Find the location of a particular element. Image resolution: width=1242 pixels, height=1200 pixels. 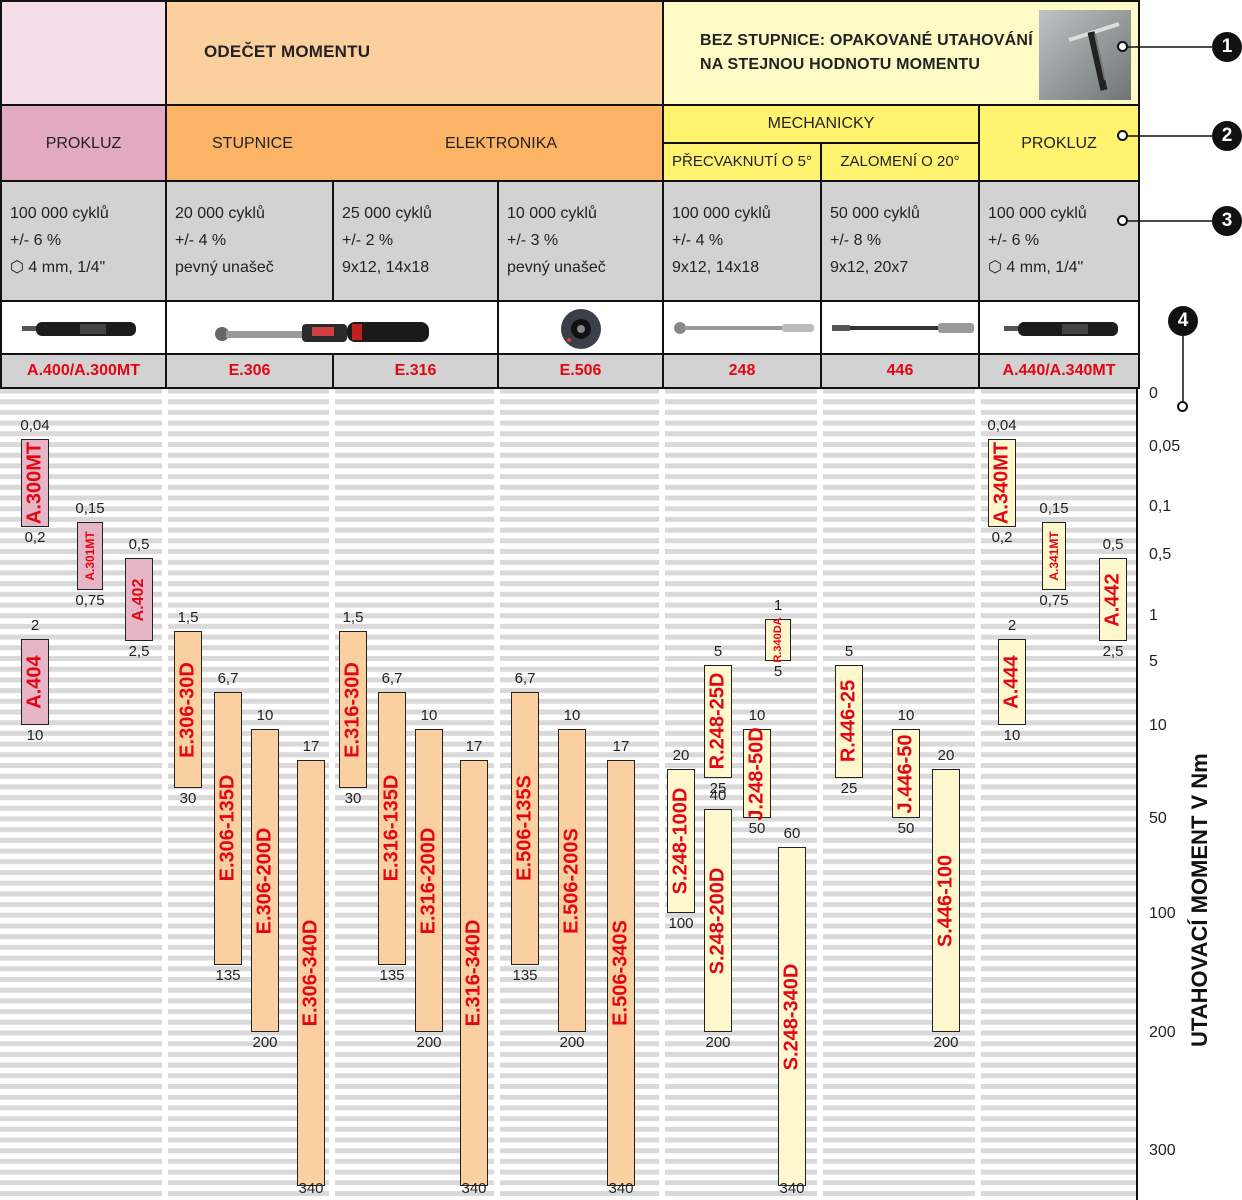

spec-line: +/- 3 % is located at coordinates (533, 240).